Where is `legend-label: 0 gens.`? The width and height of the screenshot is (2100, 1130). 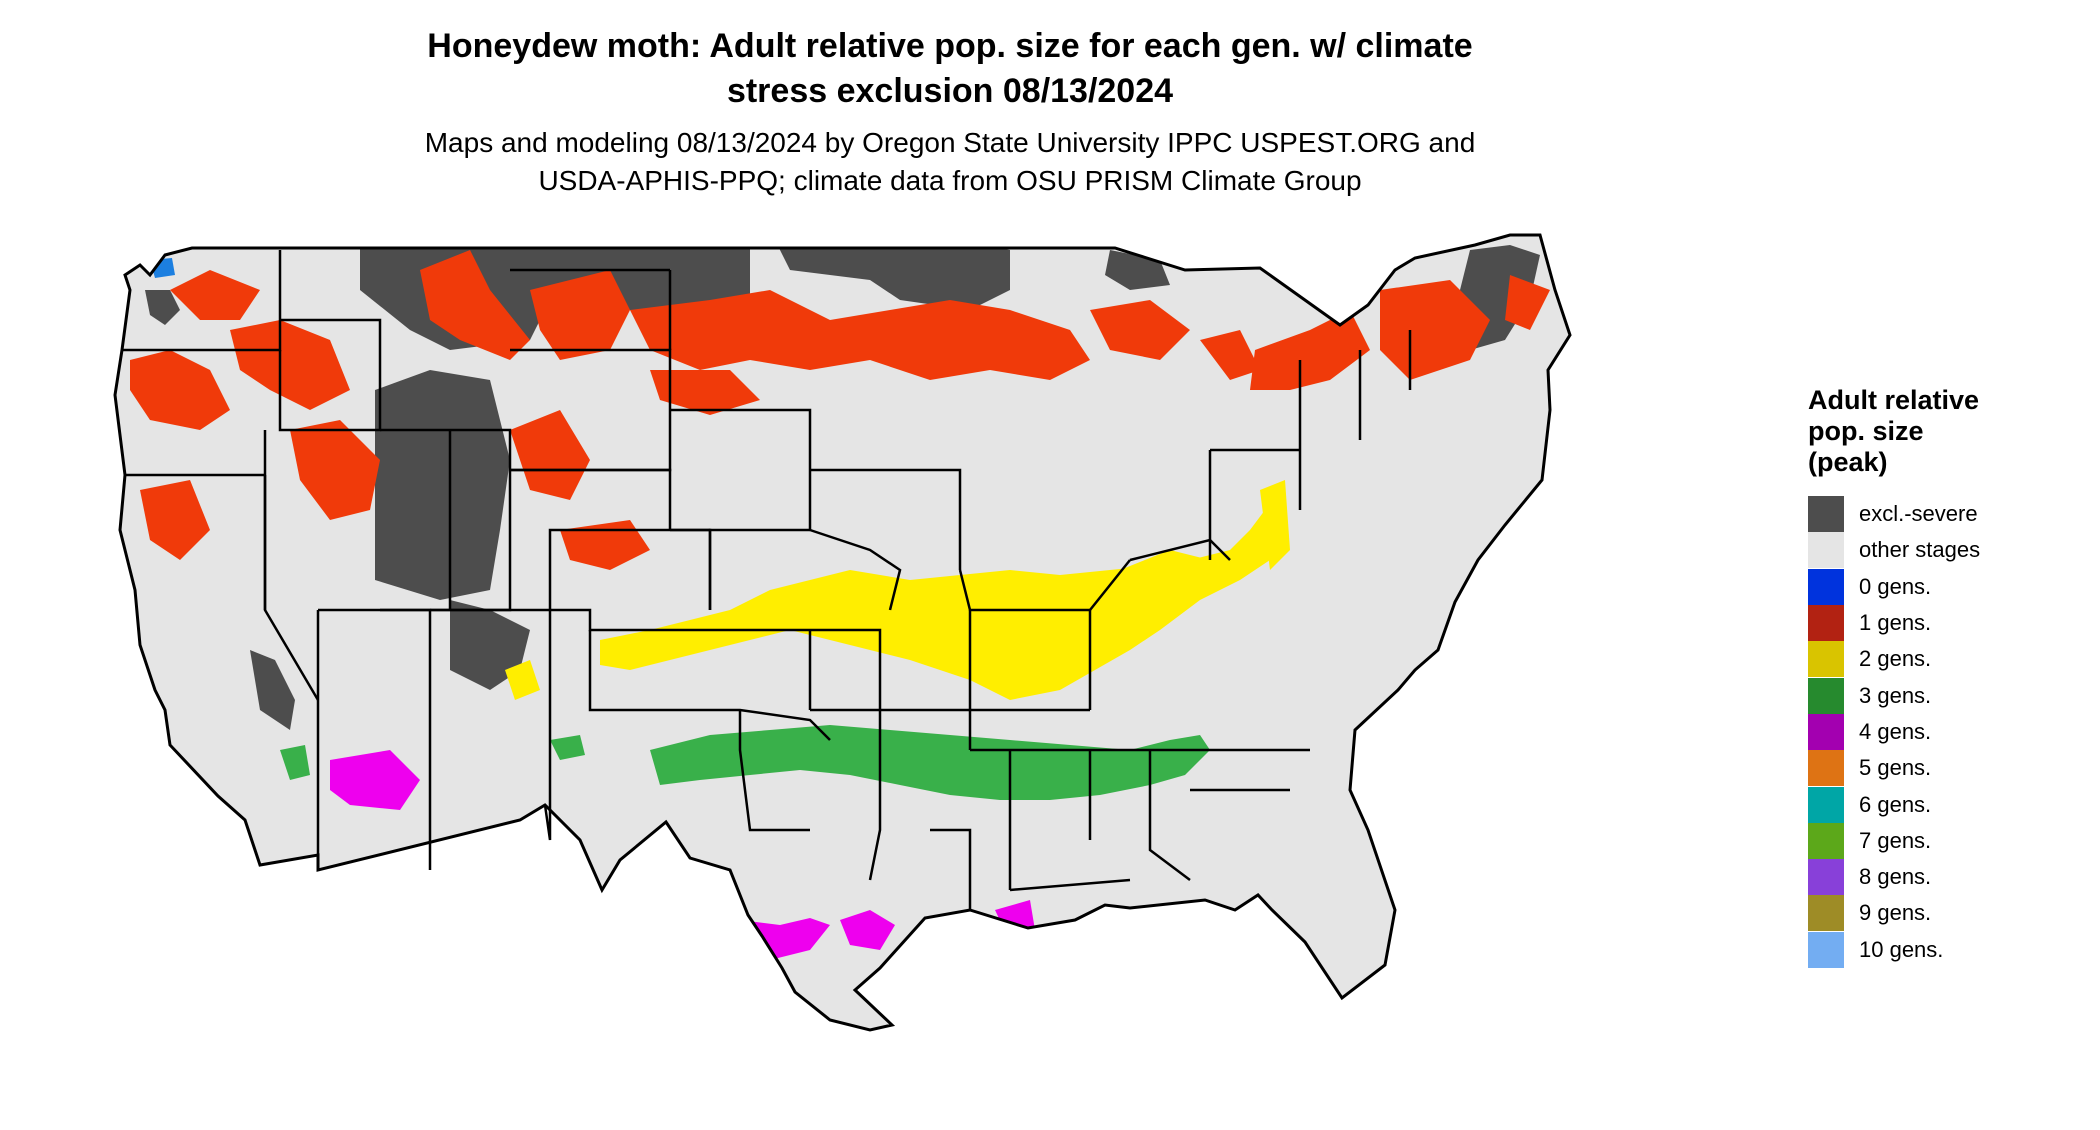 legend-label: 0 gens. is located at coordinates (1895, 586).